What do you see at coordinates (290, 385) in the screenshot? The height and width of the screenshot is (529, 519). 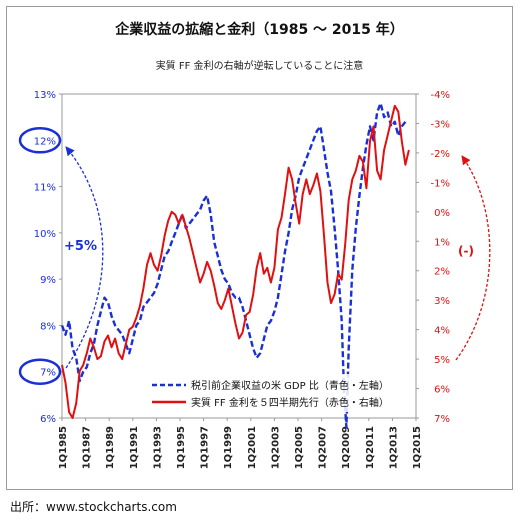 I see `legend-label: 税引前企業収益の米 GDP 比（青色・左軸）` at bounding box center [290, 385].